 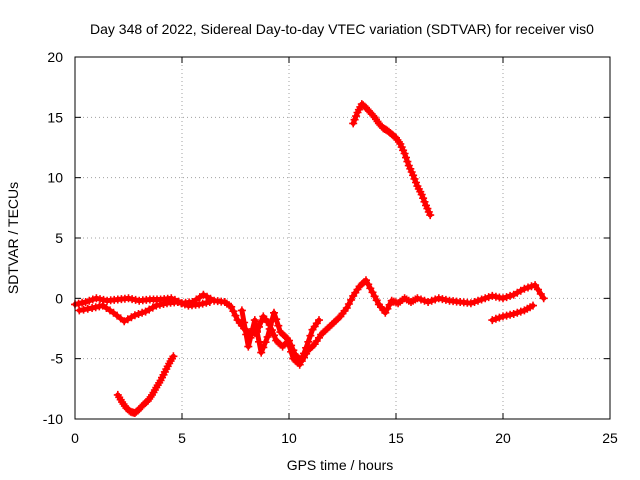 I want to click on x-tick-label: 5, so click(x=182, y=438).